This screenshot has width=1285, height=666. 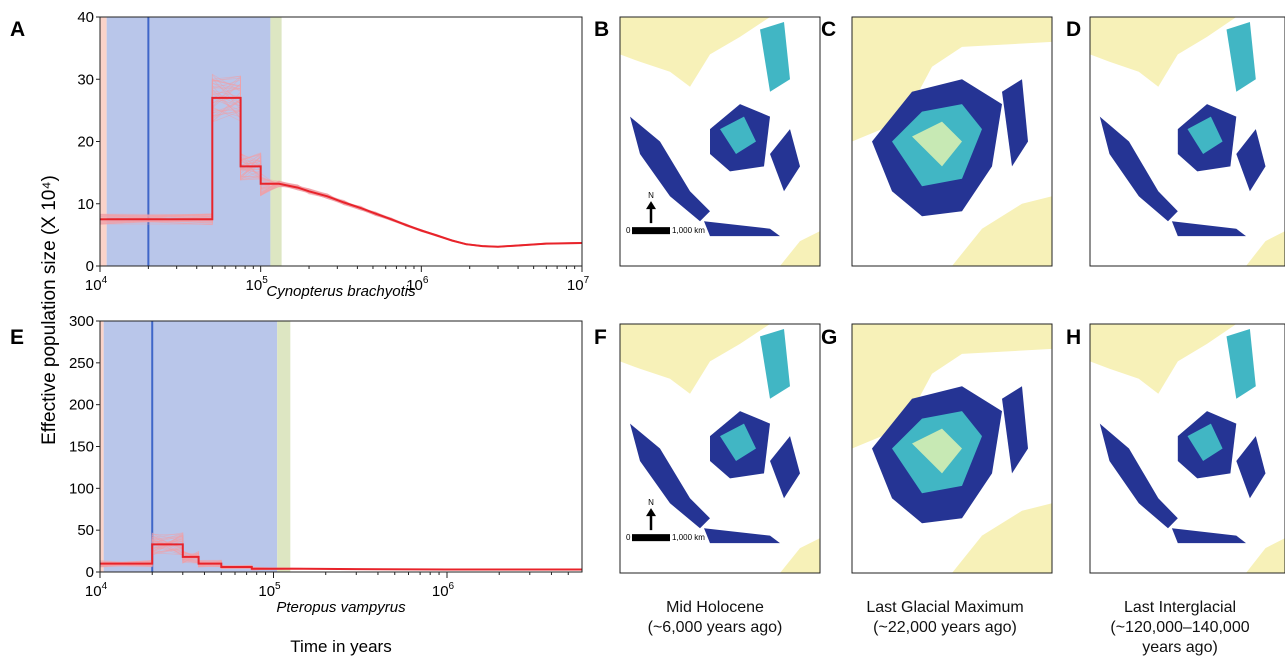 I want to click on x-tick-label: 10⁵, so click(x=269, y=590).